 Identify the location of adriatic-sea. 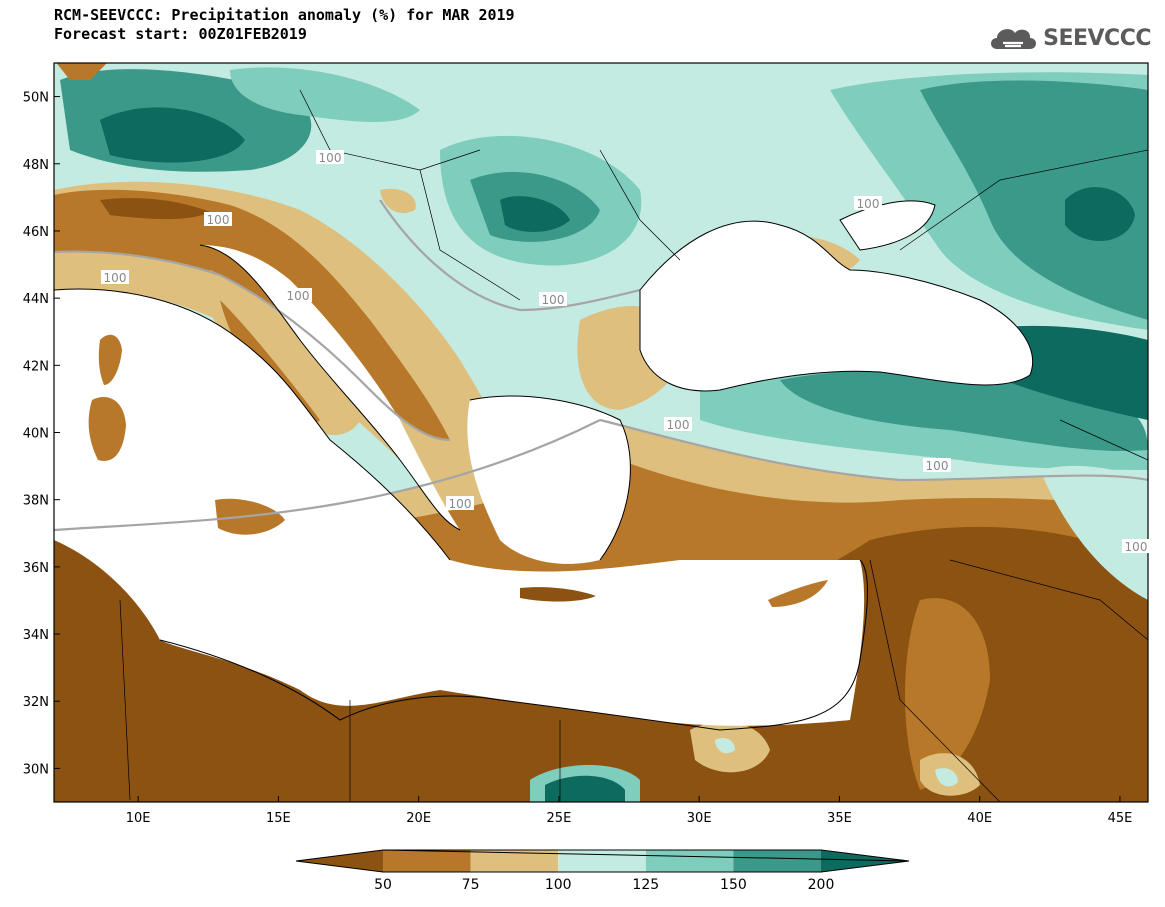
(330, 387).